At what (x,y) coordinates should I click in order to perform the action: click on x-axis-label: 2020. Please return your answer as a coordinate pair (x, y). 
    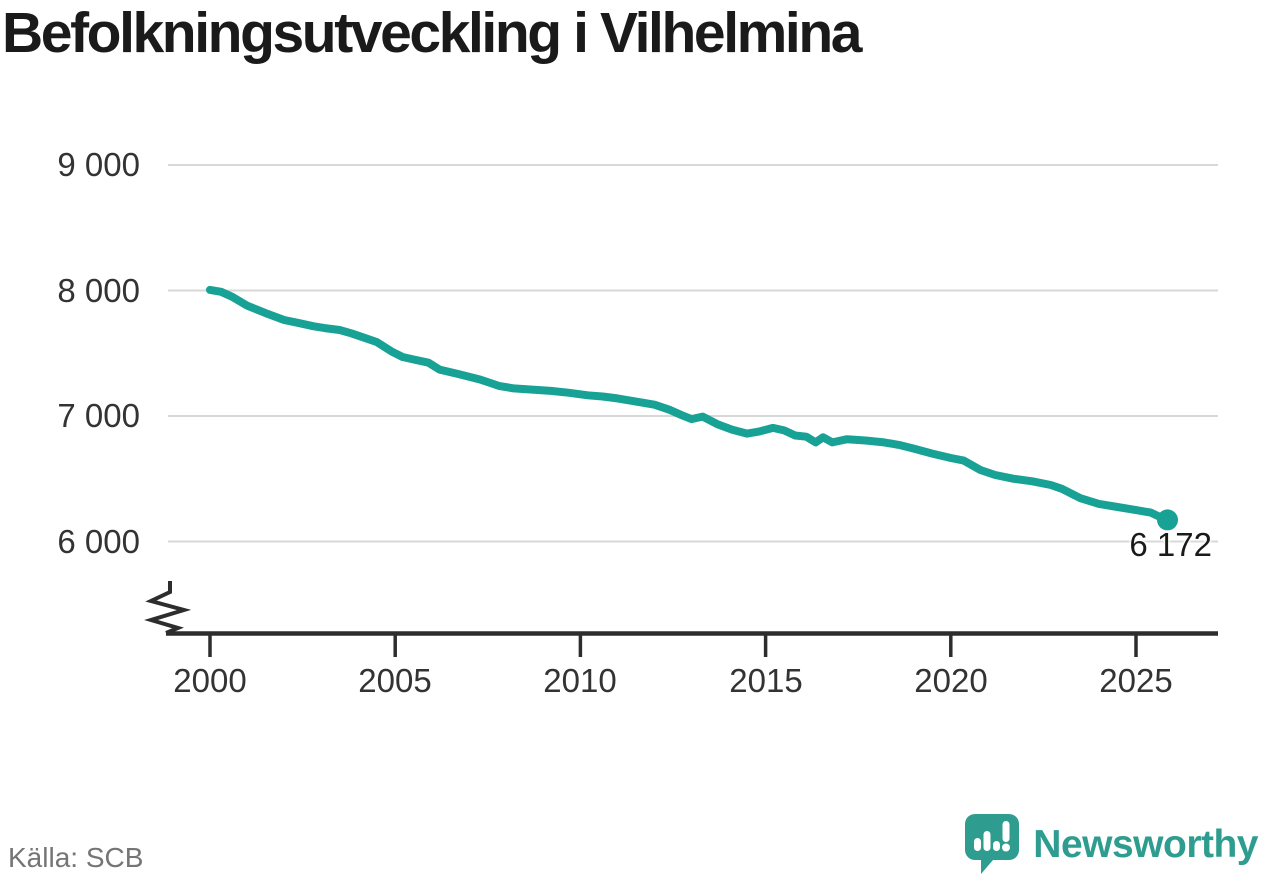
    Looking at the image, I should click on (951, 680).